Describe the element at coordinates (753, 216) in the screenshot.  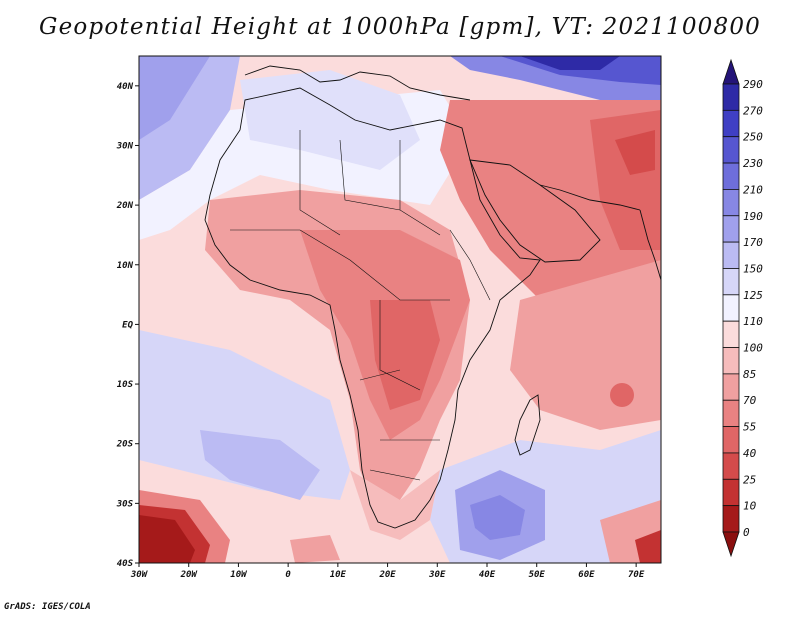
I see `colorbar-label: 190` at that location.